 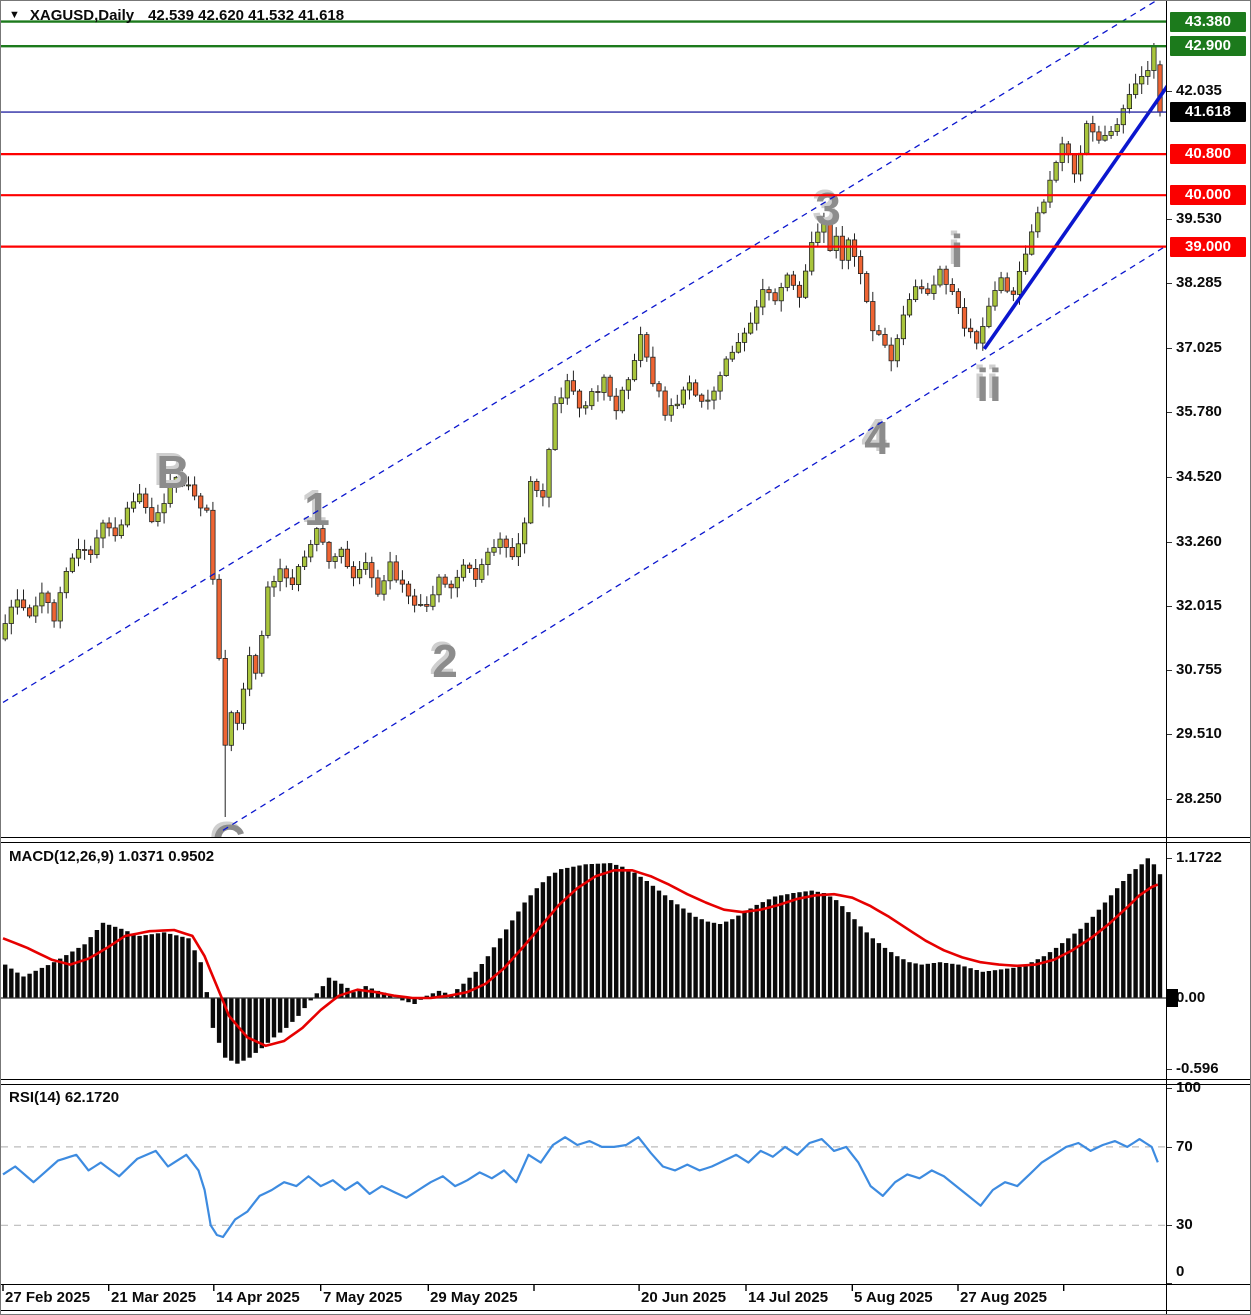 I want to click on wave-label: 1, so click(x=317, y=509).